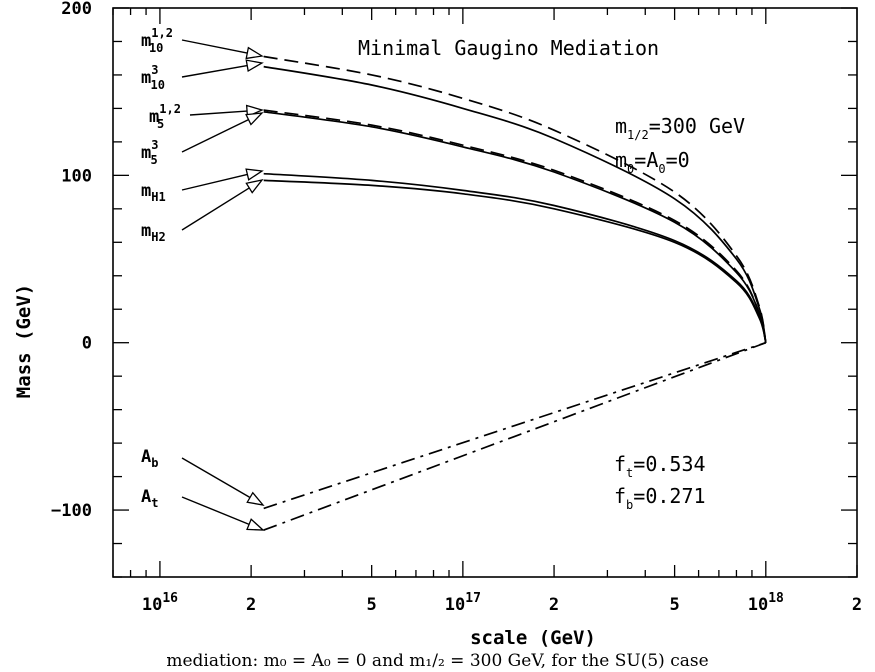 This screenshot has height=672, width=875. What do you see at coordinates (680, 128) in the screenshot?
I see `param-m-half: m1/2=300 GeV` at bounding box center [680, 128].